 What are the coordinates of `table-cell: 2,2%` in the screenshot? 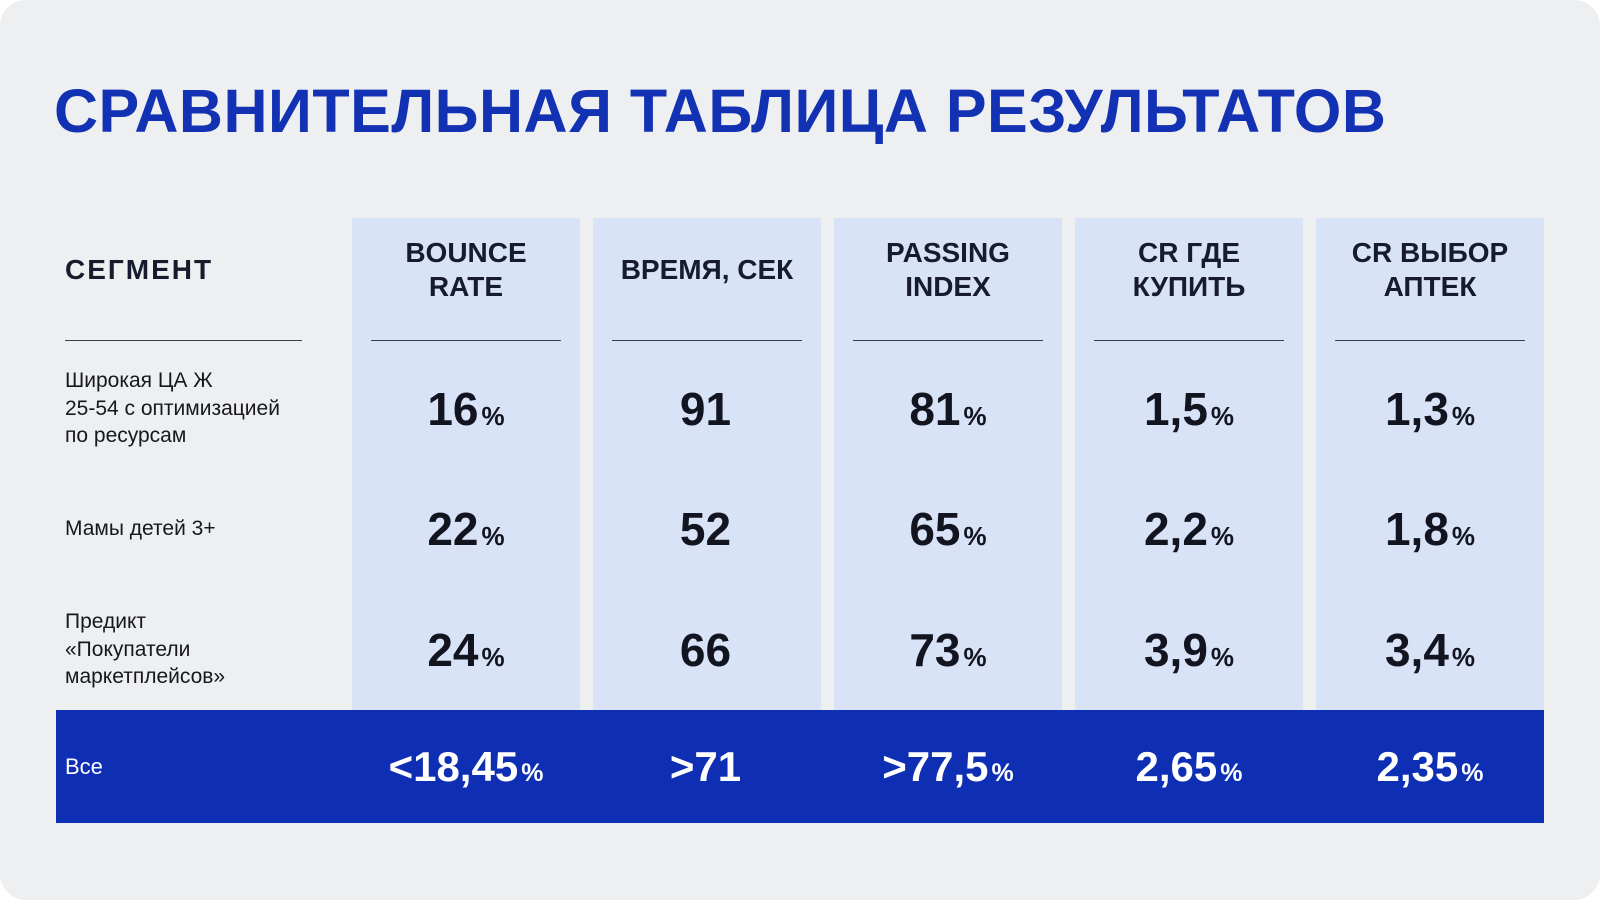 It's located at (1189, 529).